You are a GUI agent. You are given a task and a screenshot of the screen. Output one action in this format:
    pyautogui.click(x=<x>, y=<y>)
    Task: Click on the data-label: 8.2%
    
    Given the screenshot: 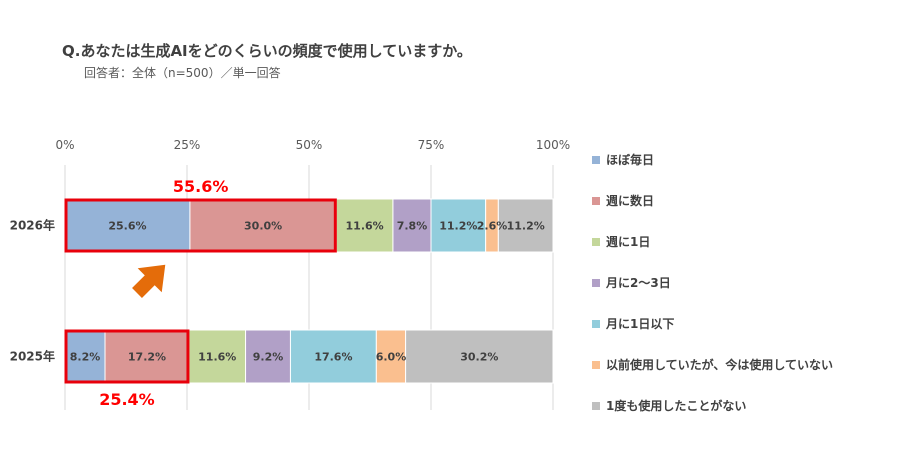 What is the action you would take?
    pyautogui.click(x=85, y=357)
    